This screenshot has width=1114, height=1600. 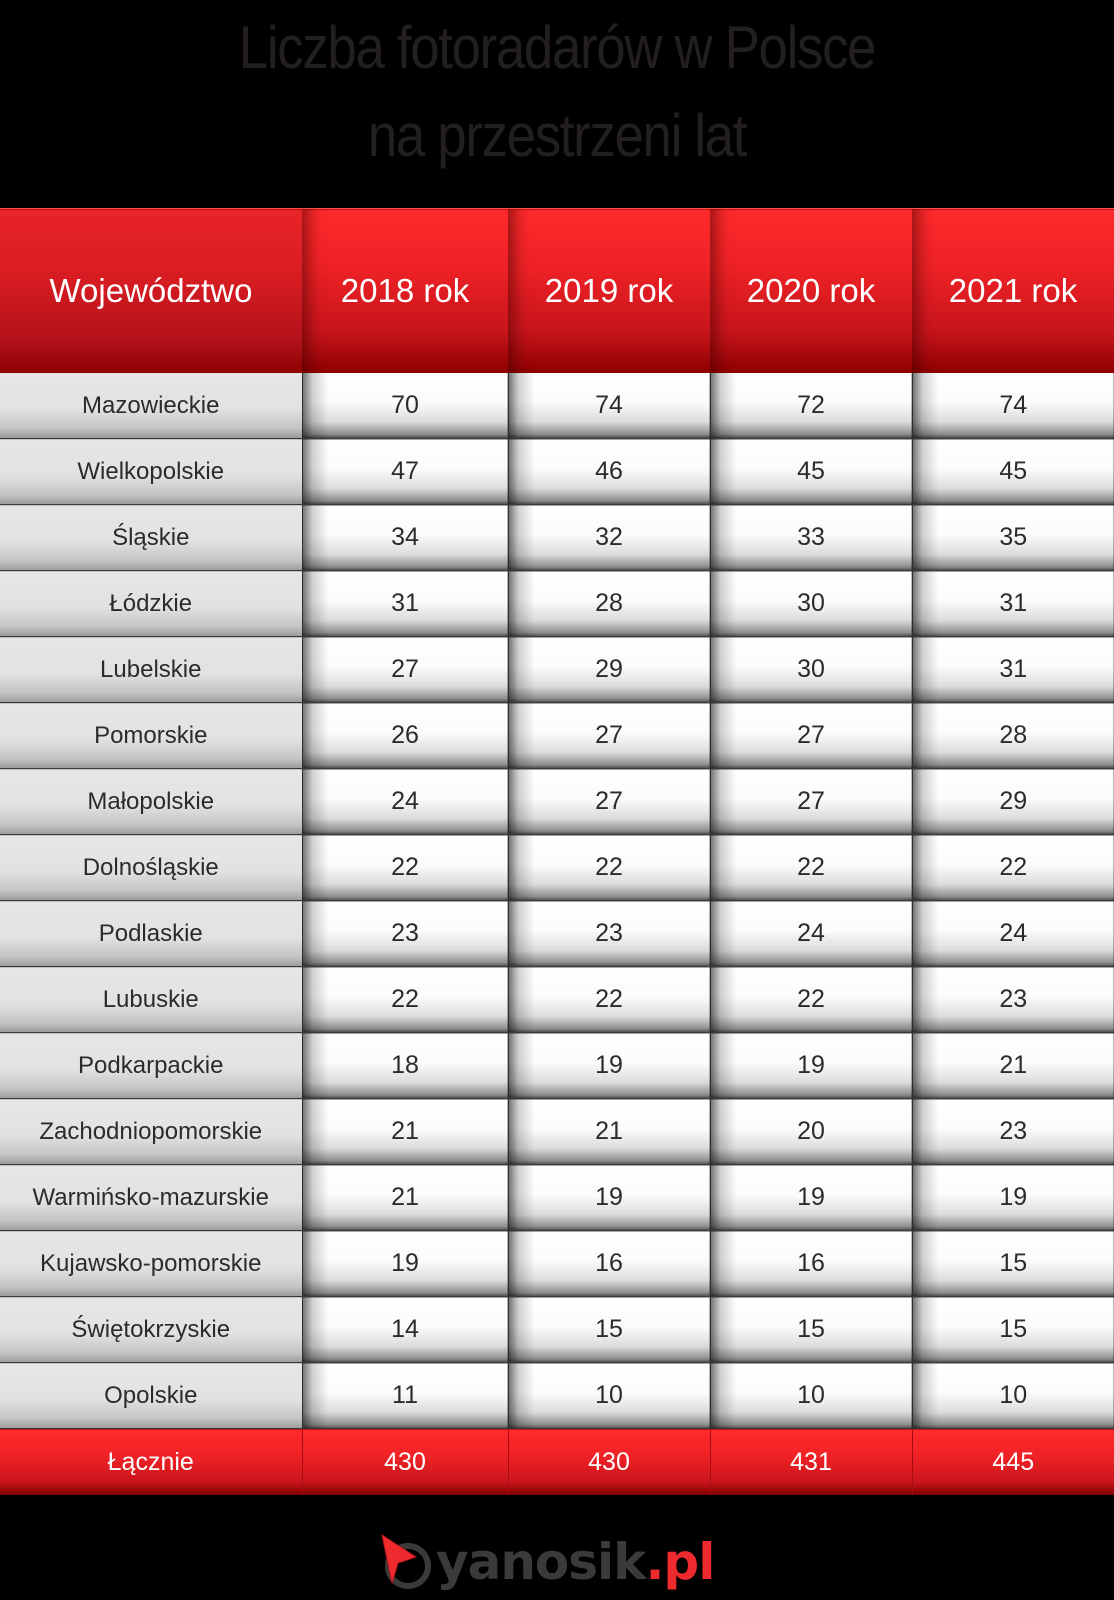 What do you see at coordinates (151, 669) in the screenshot?
I see `region-name: Lubelskie` at bounding box center [151, 669].